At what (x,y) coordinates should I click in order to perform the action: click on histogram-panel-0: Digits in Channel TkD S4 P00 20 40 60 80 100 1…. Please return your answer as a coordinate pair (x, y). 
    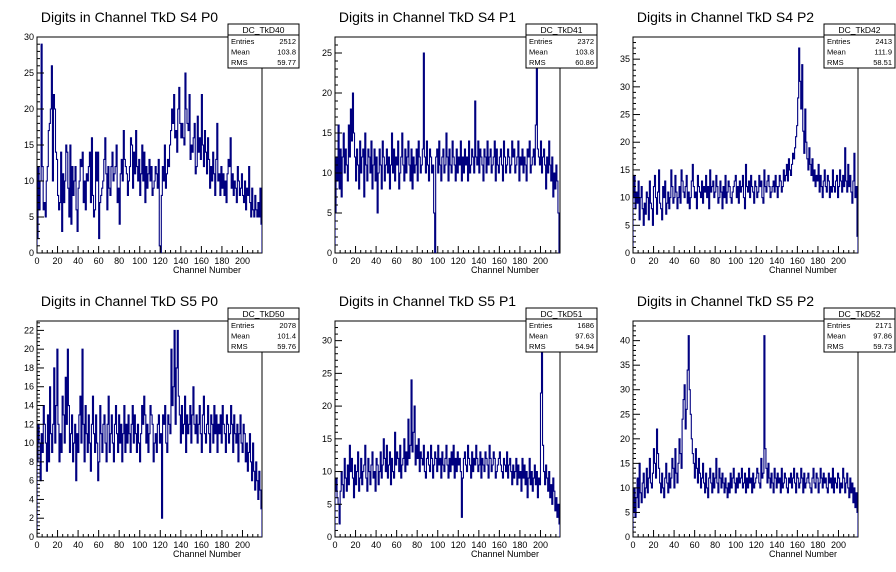
    Looking at the image, I should click on (162, 142).